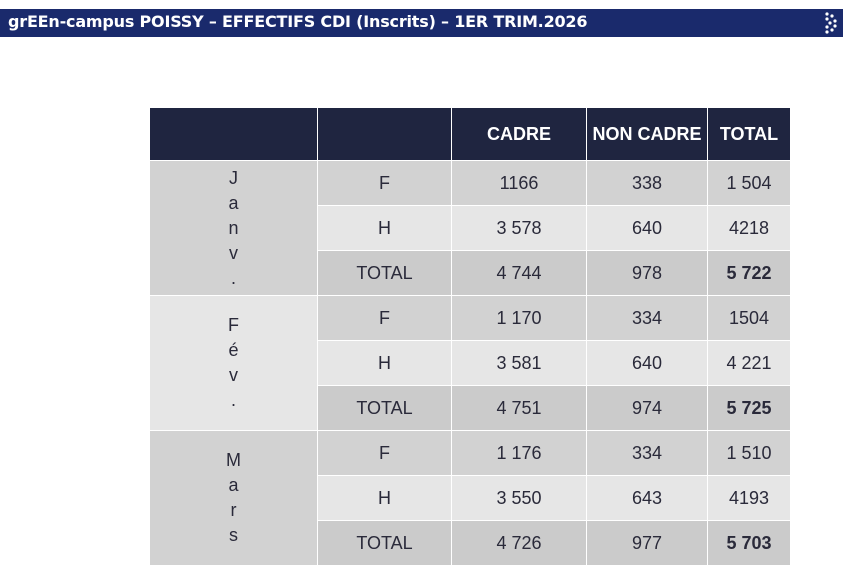 This screenshot has width=843, height=572. Describe the element at coordinates (831, 23) in the screenshot. I see `dots-logo-icon` at that location.